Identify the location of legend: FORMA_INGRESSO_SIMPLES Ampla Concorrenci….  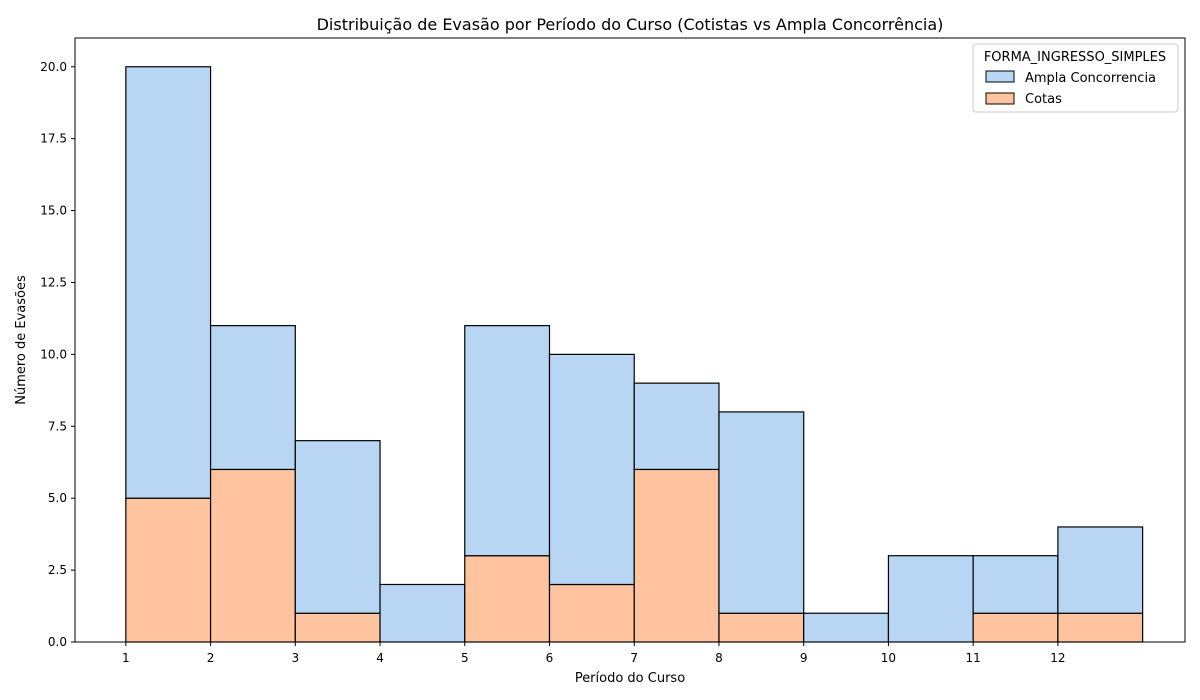
(1075, 78).